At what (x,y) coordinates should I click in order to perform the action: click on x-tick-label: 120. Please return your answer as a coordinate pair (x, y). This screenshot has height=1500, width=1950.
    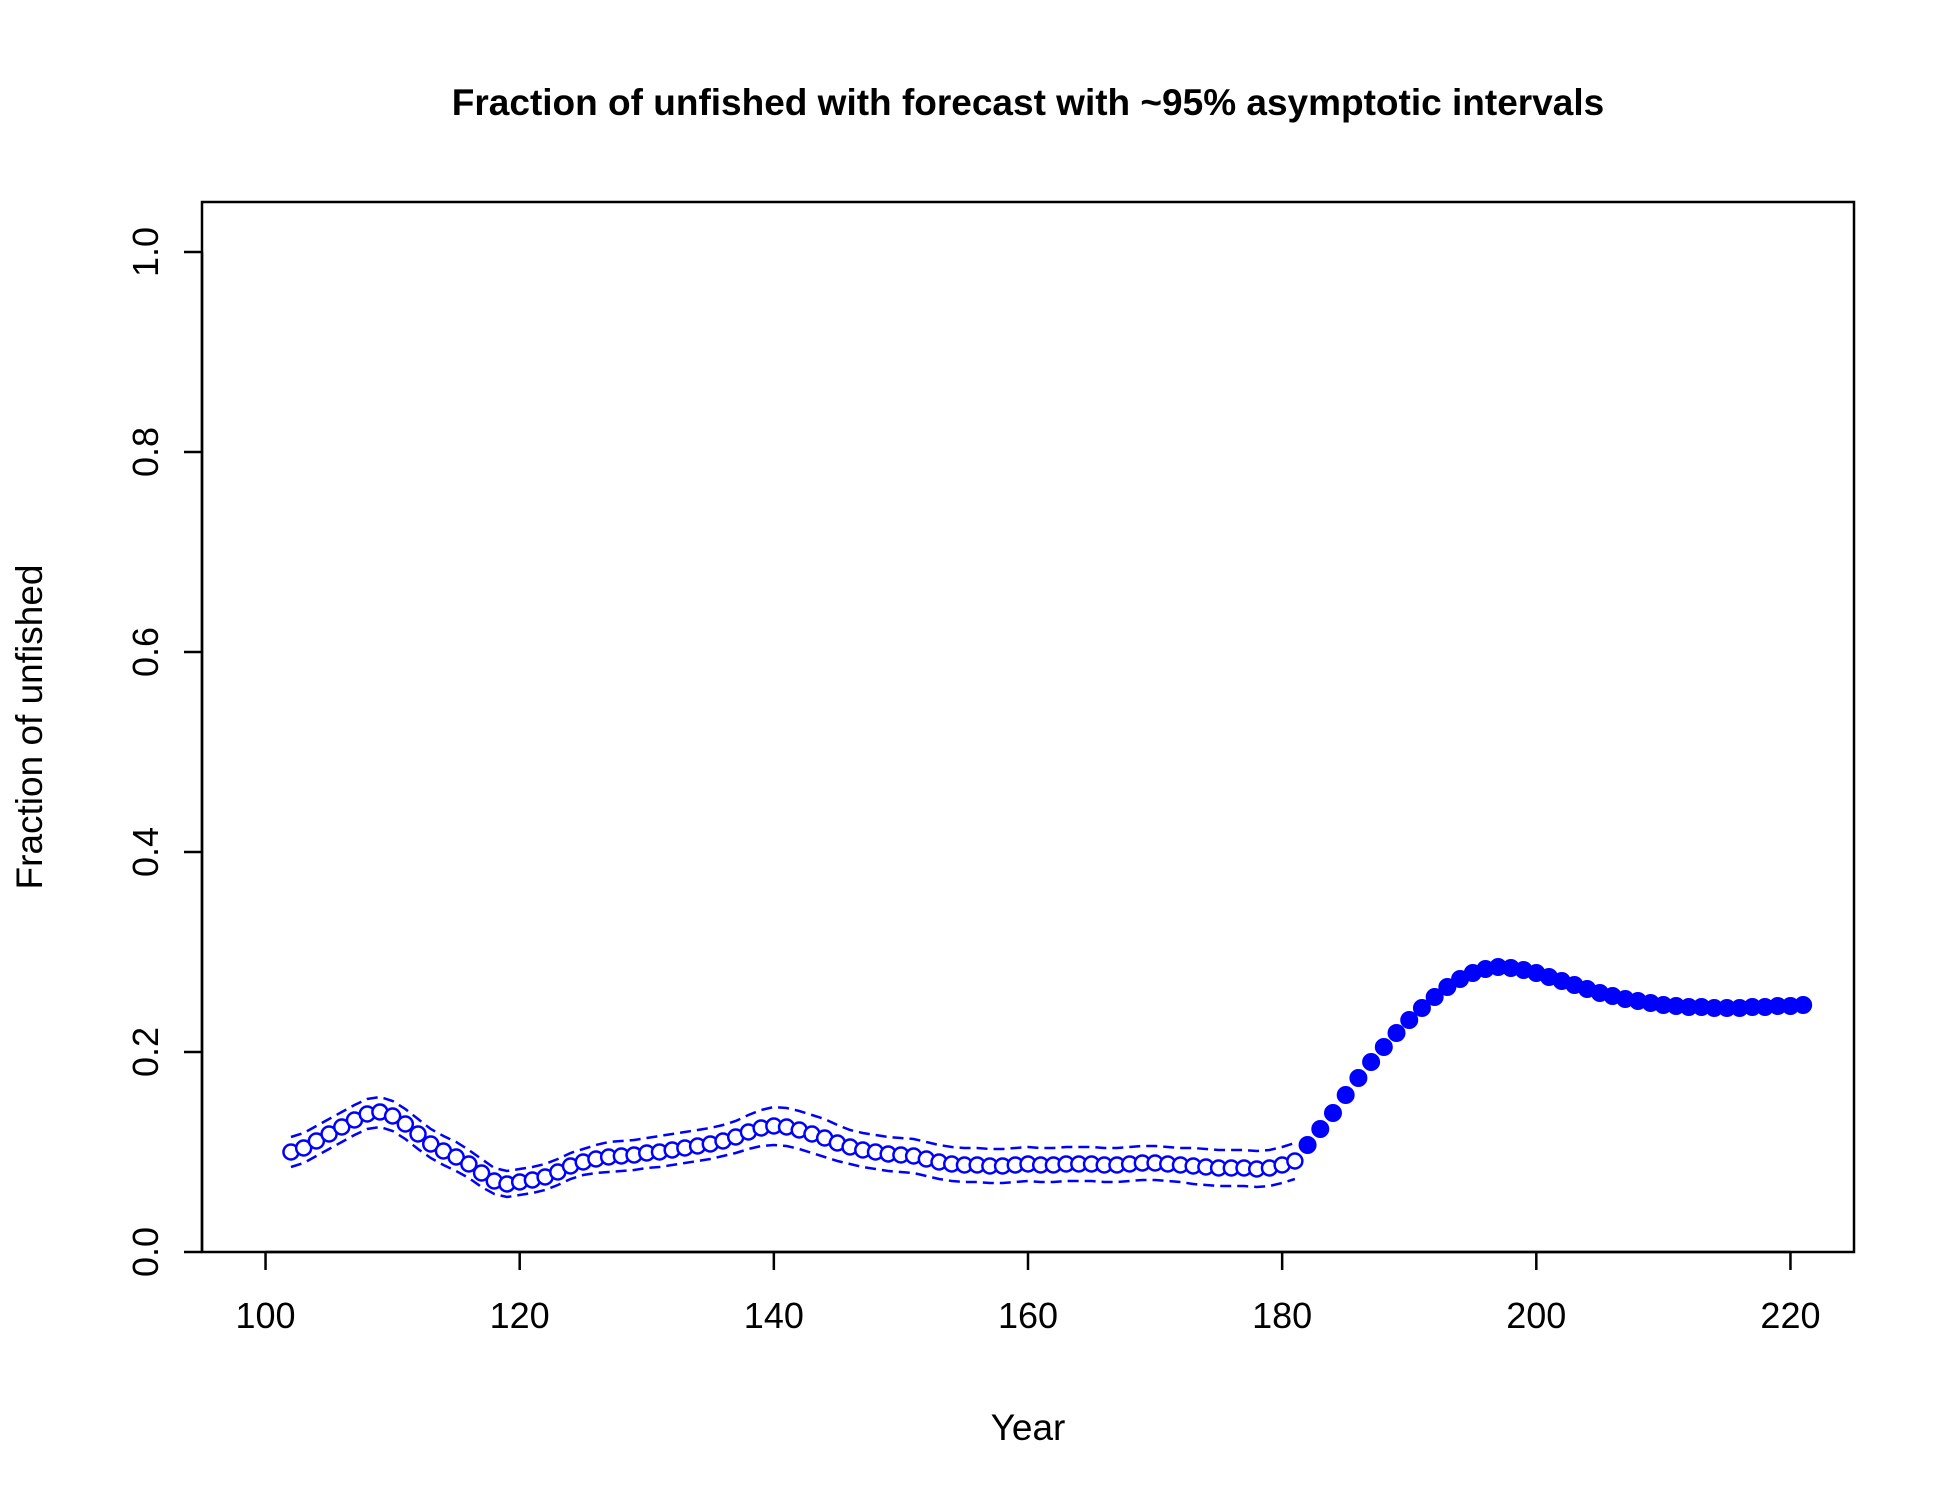
    Looking at the image, I should click on (520, 1315).